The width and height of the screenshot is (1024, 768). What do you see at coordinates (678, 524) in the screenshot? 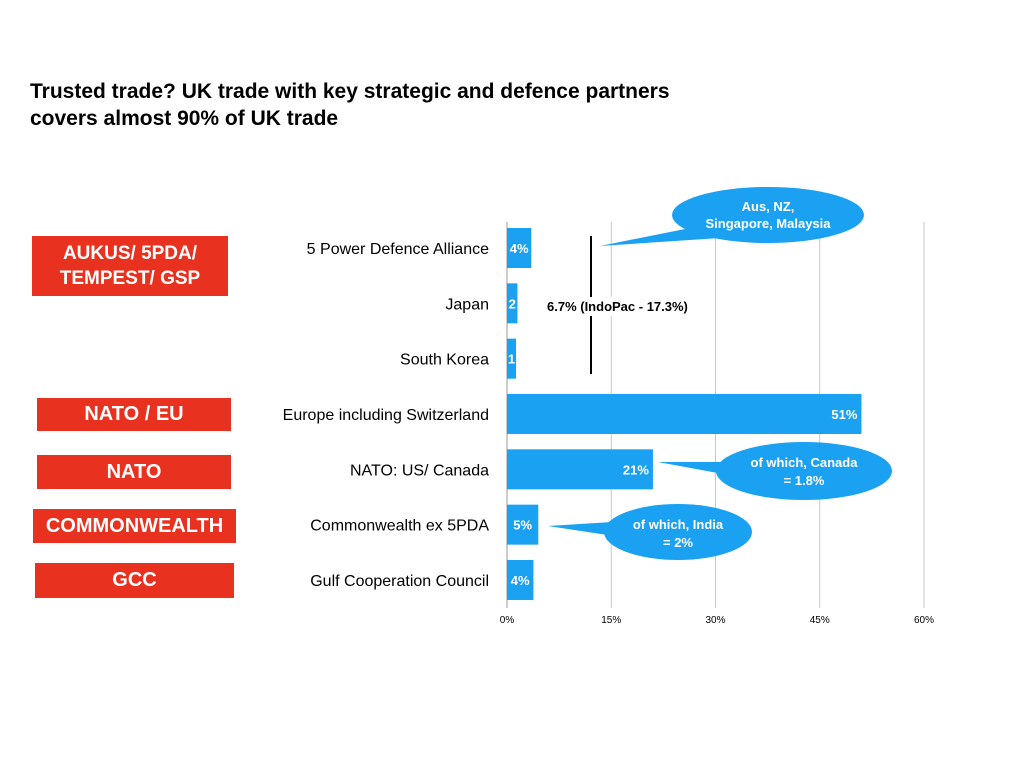
I see `bubble-india-line-1: of which, India` at bounding box center [678, 524].